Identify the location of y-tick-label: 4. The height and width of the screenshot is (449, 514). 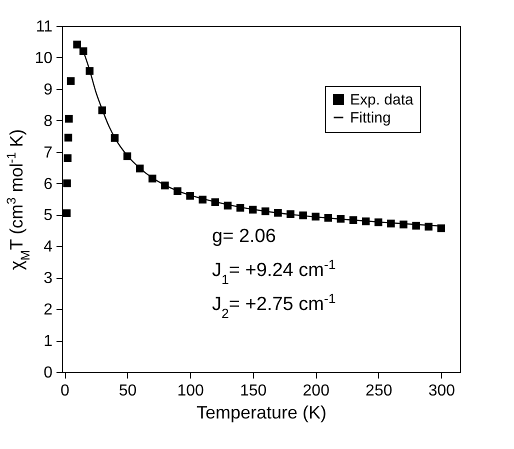
(48, 247).